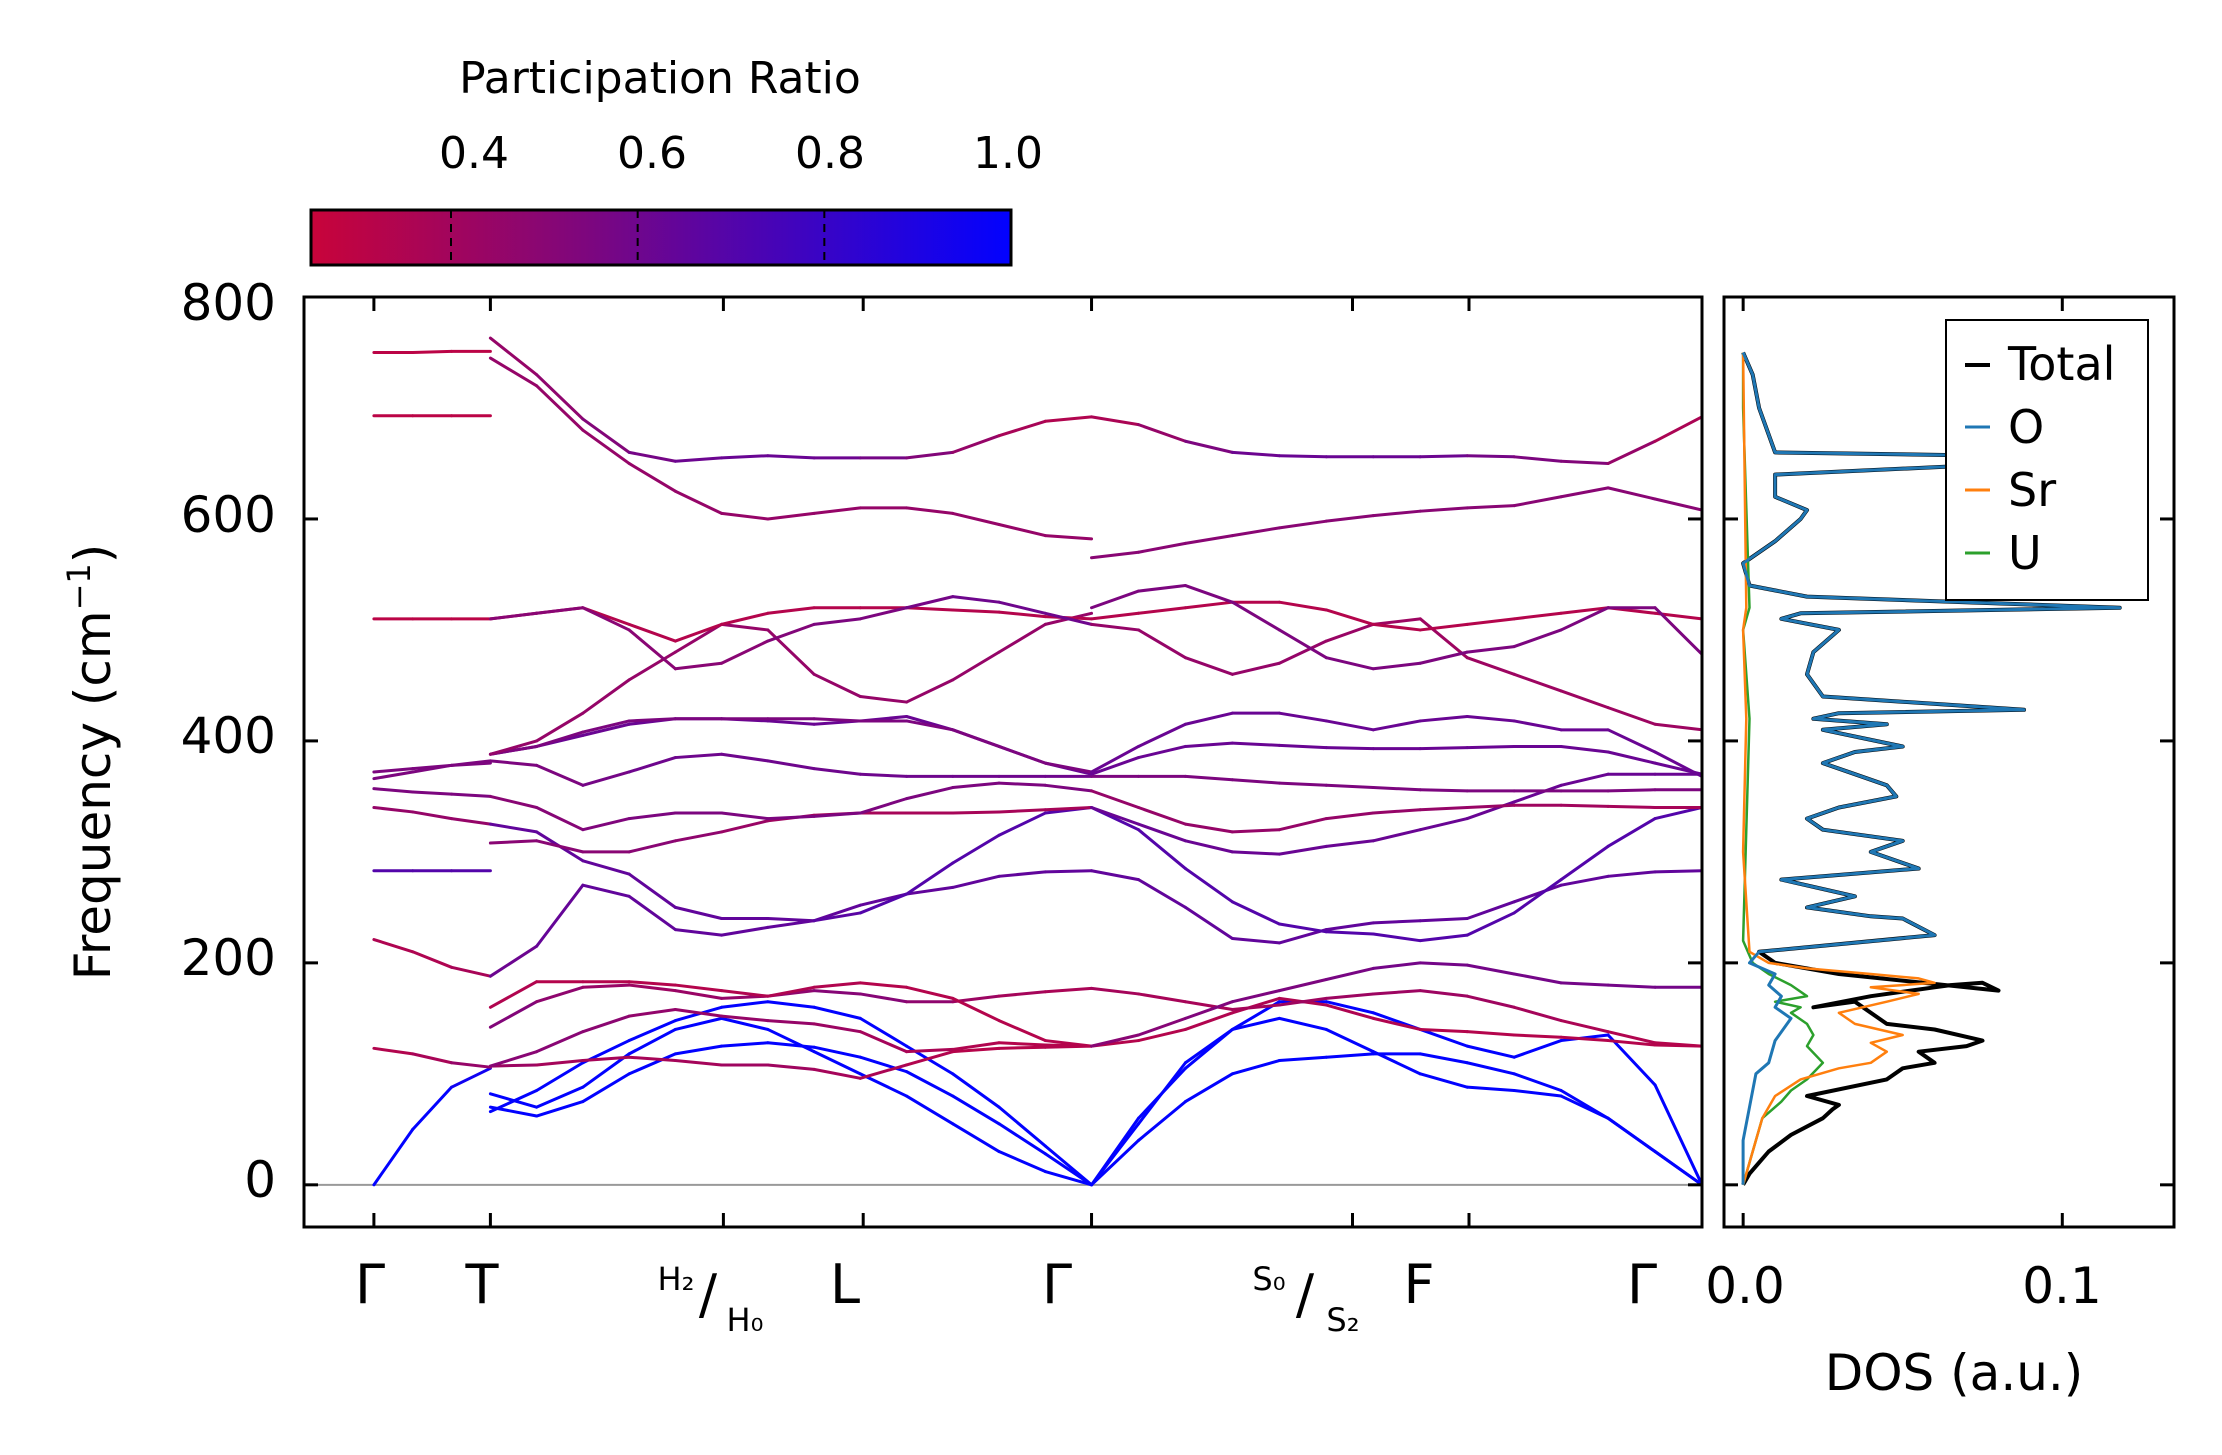 The width and height of the screenshot is (2222, 1455). I want to click on dos-axis-ticks, so click(1949, 761).